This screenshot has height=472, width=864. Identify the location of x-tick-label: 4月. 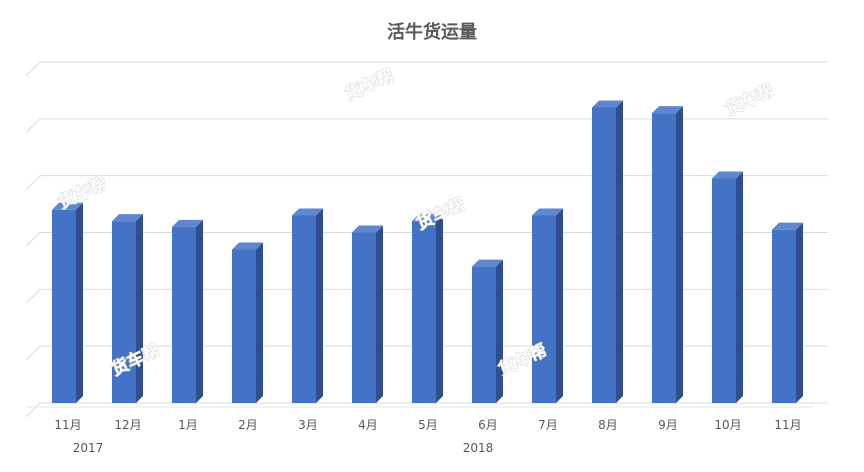
(368, 425).